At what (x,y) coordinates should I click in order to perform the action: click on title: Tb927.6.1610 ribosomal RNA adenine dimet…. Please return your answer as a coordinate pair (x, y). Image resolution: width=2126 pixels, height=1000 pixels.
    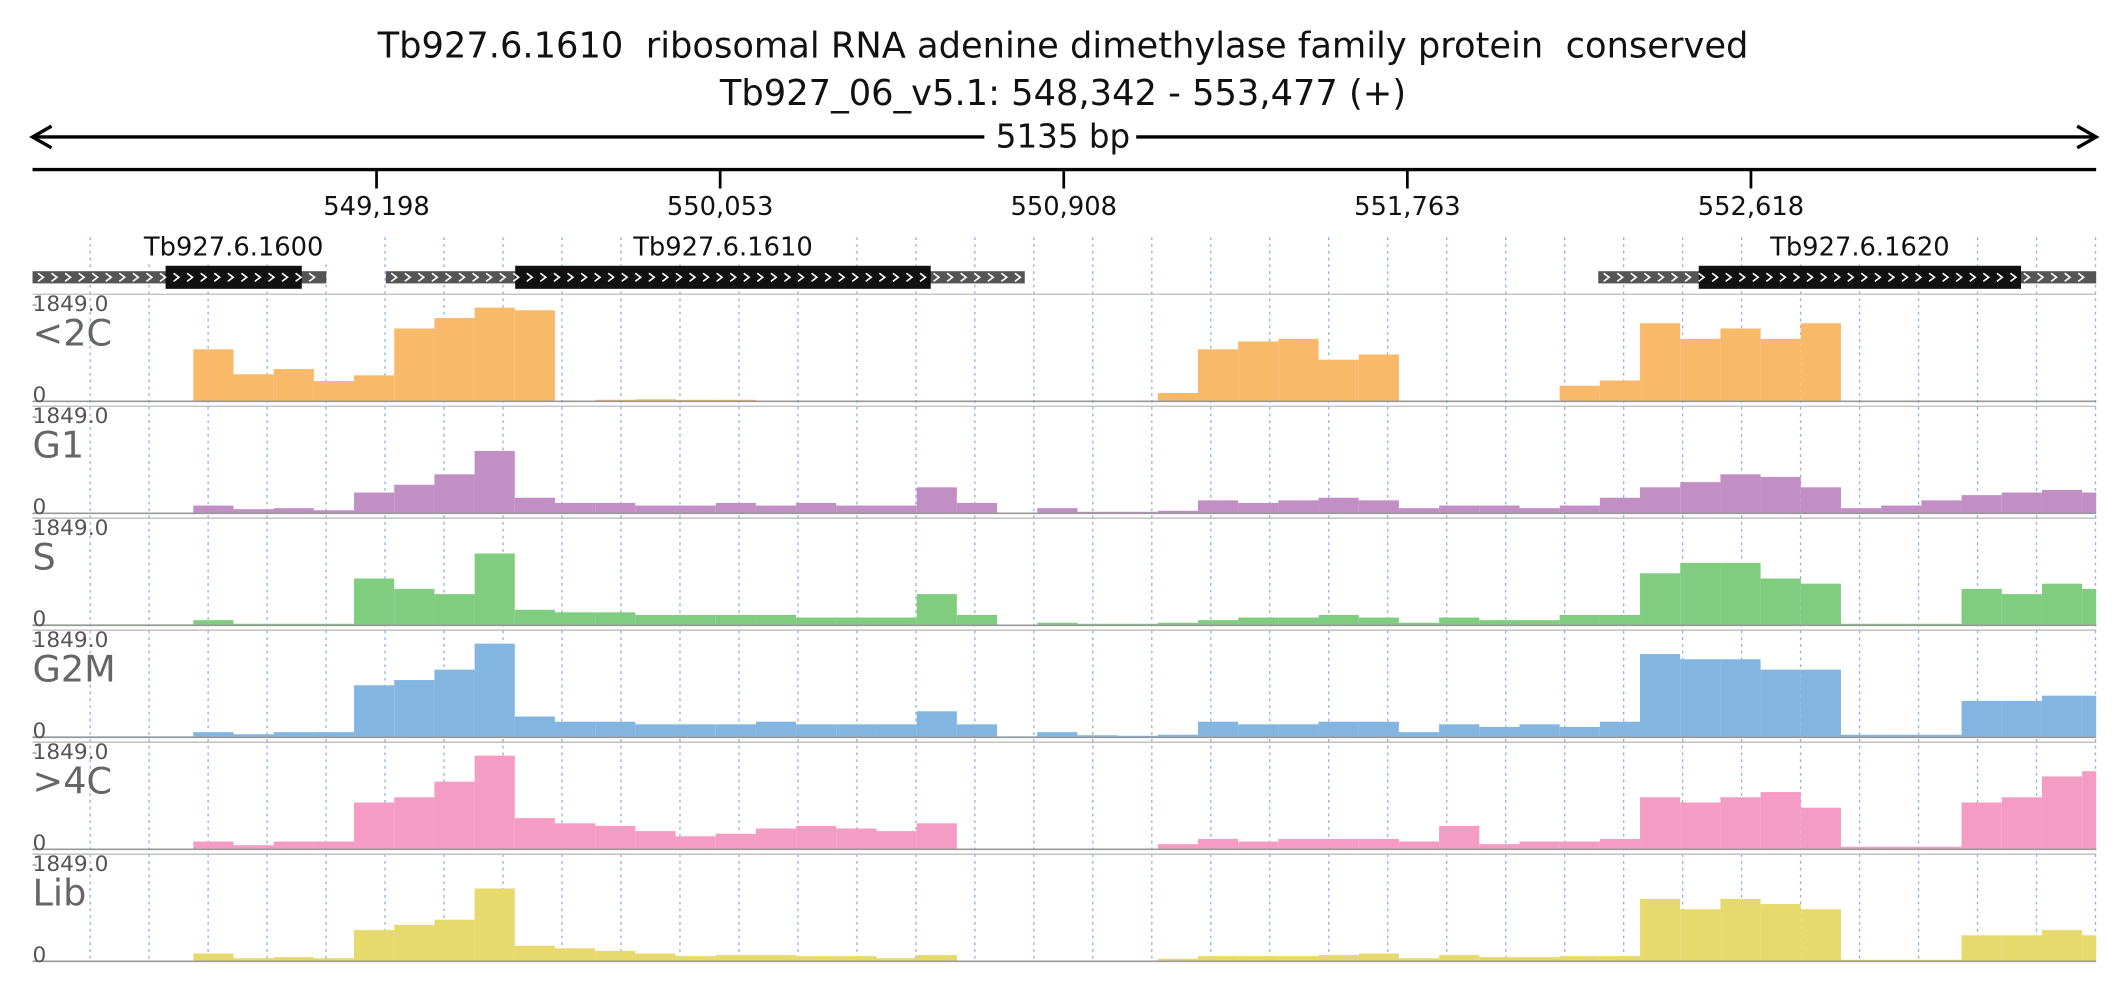
    Looking at the image, I should click on (1063, 45).